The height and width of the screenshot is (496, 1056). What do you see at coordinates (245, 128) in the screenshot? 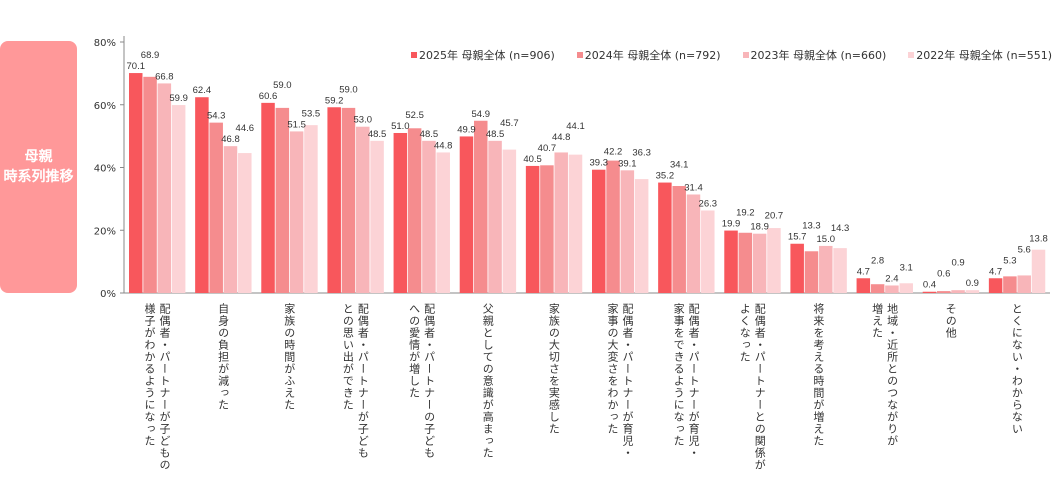
I see `data-label: 44.6` at bounding box center [245, 128].